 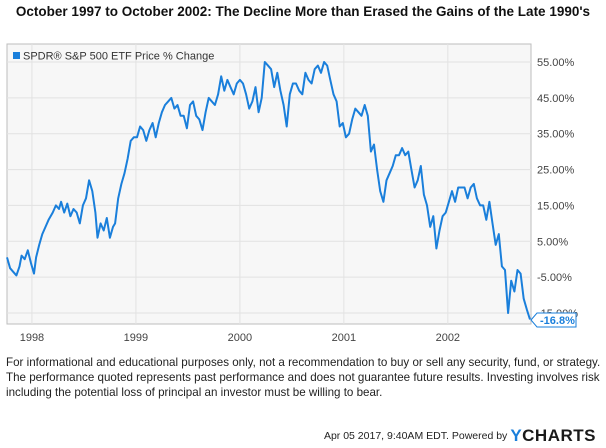 What do you see at coordinates (479, 436) in the screenshot?
I see `powered-by-label: Powered by` at bounding box center [479, 436].